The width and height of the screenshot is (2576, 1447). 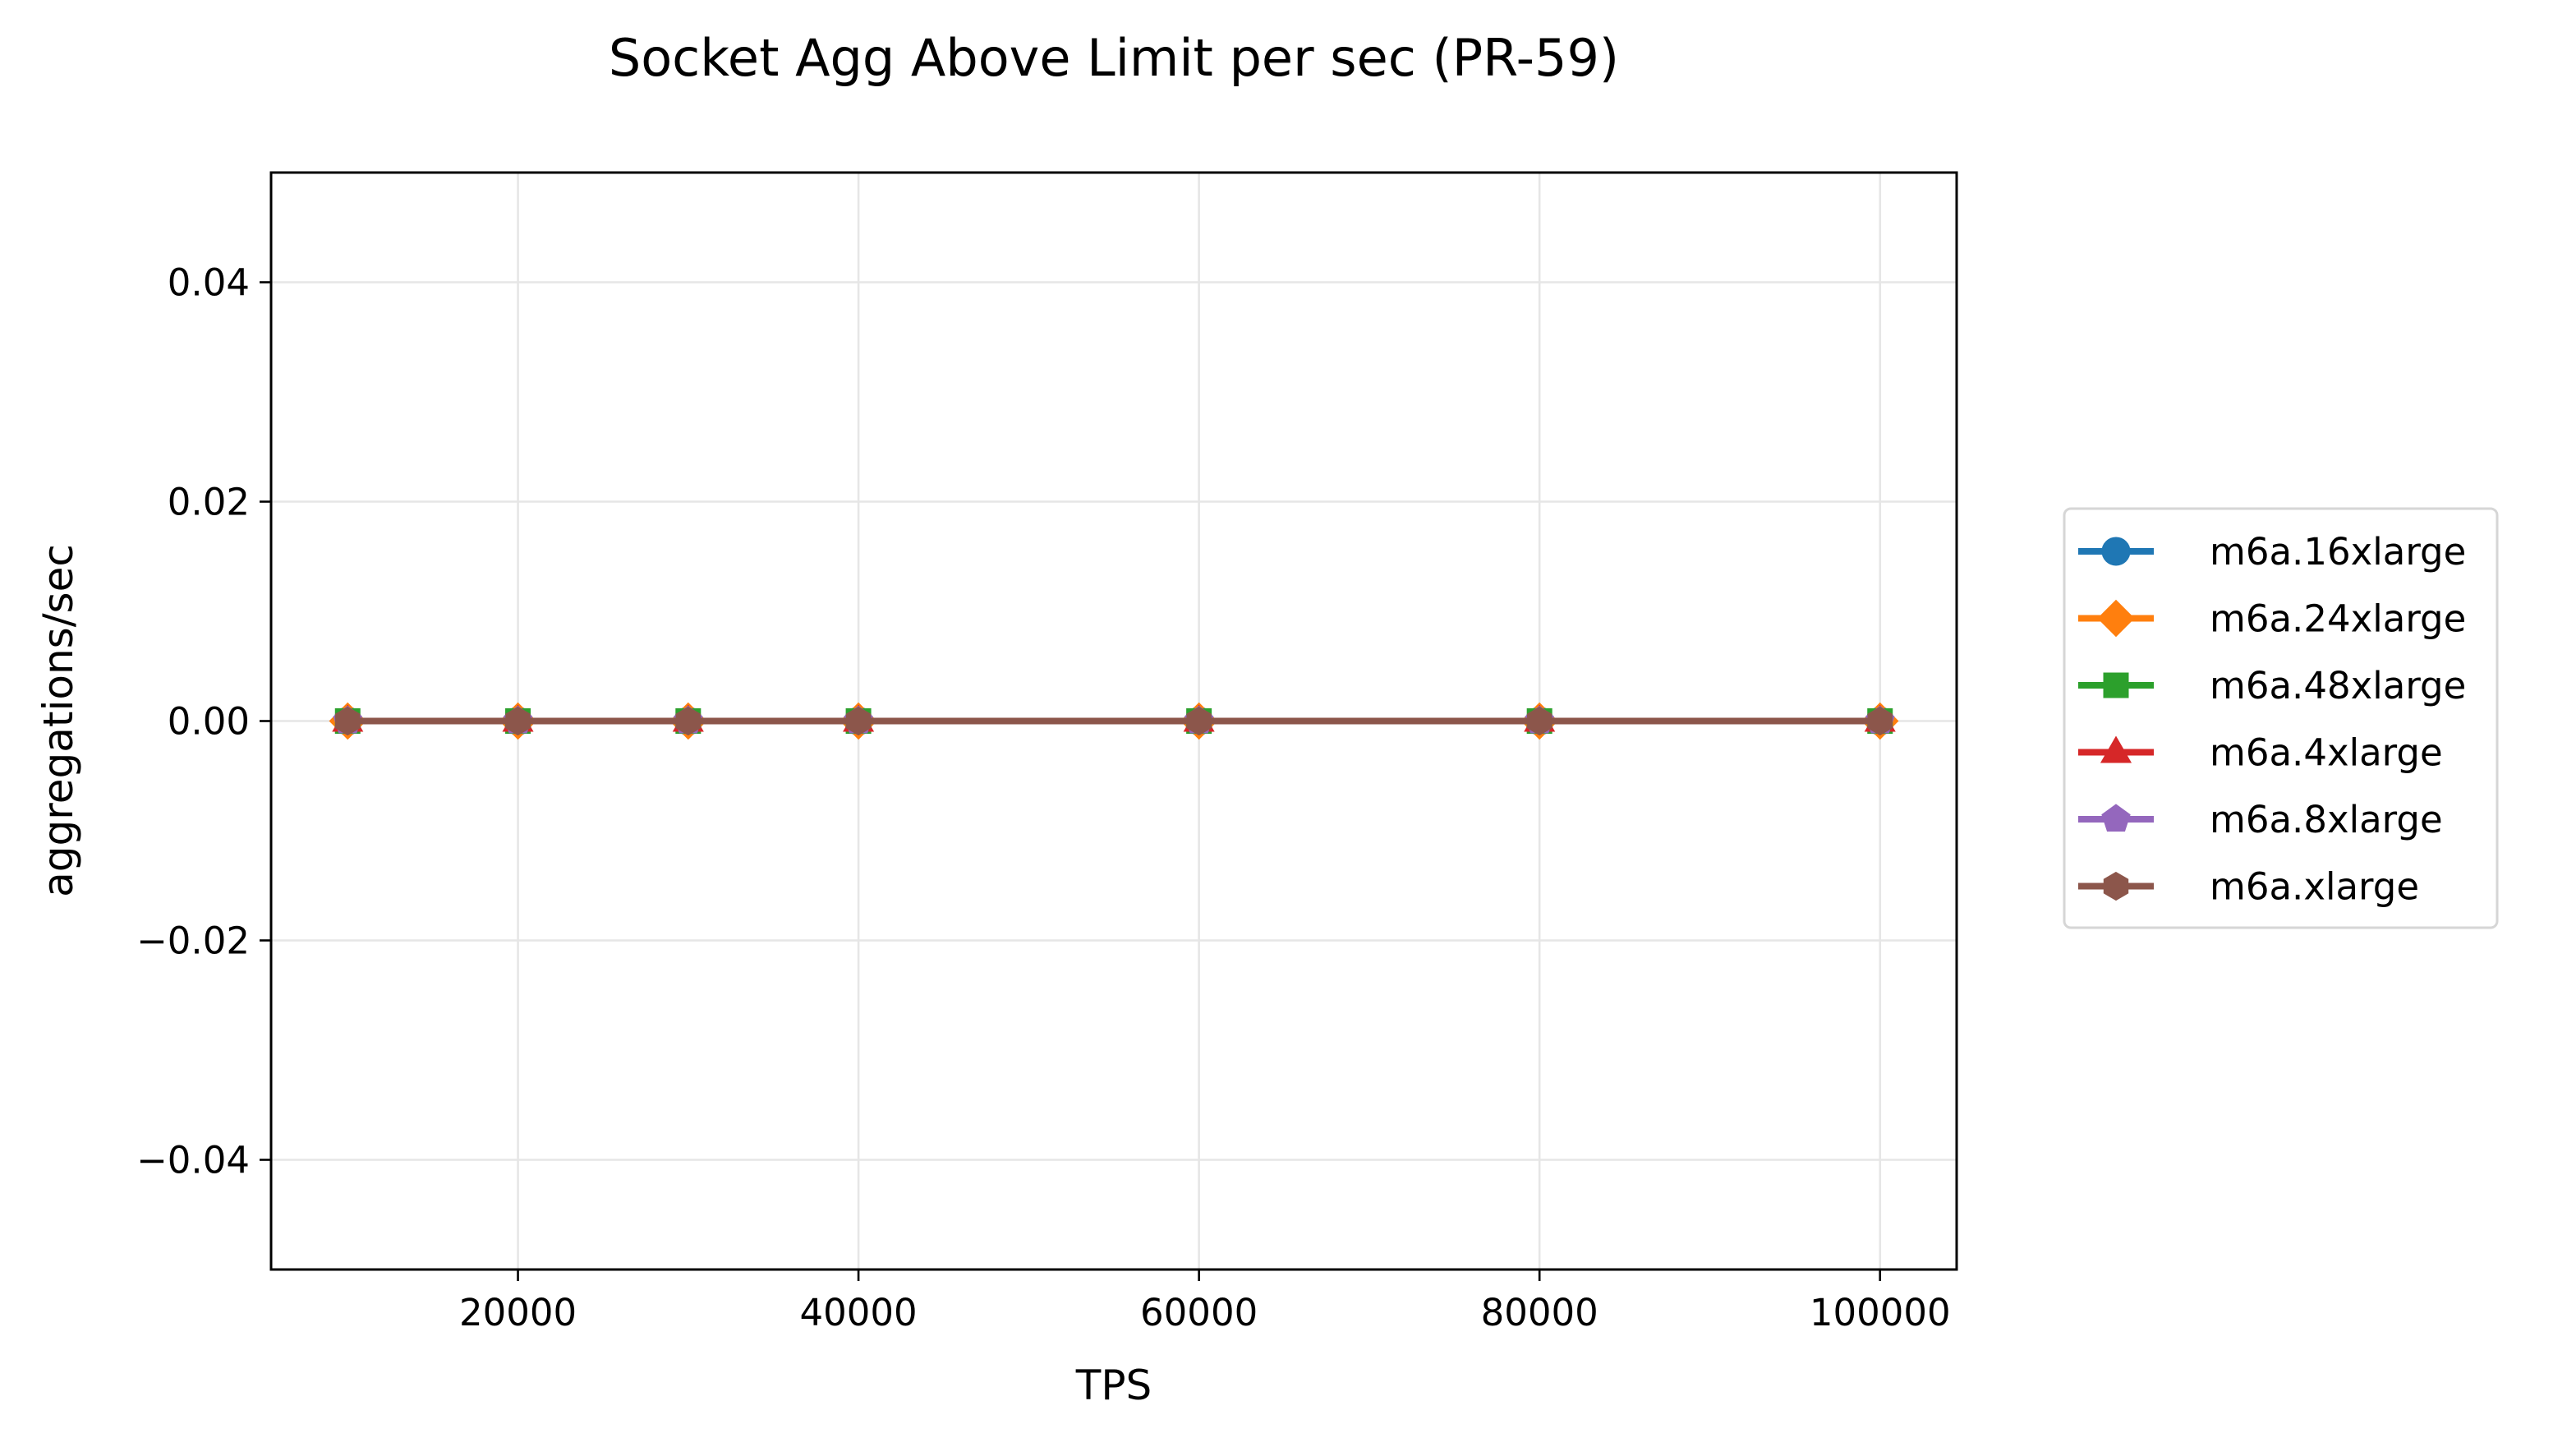 I want to click on y-axis-ticks: 0.04 0.02 0.00 −0.02 −0.04, so click(x=203, y=721).